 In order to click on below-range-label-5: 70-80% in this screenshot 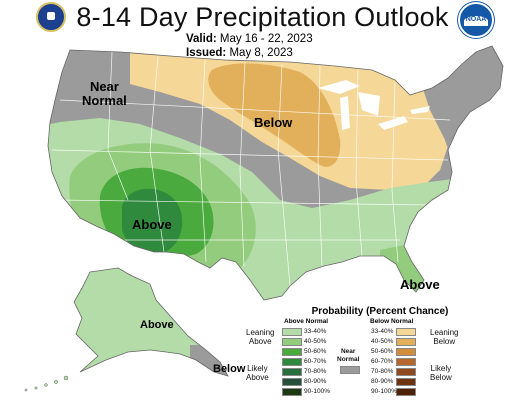, I will do `click(382, 371)`.